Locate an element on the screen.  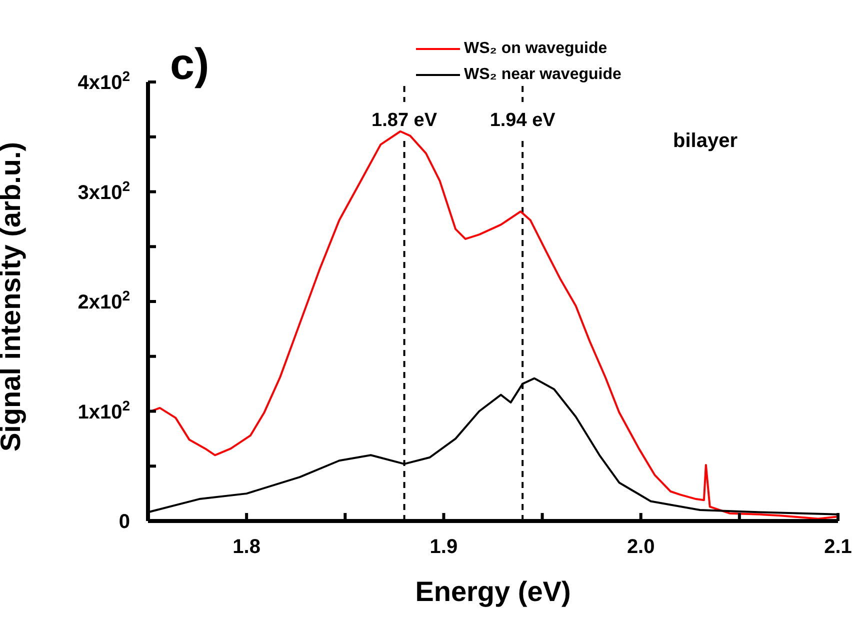
x-tick-label: 1.9 is located at coordinates (444, 547).